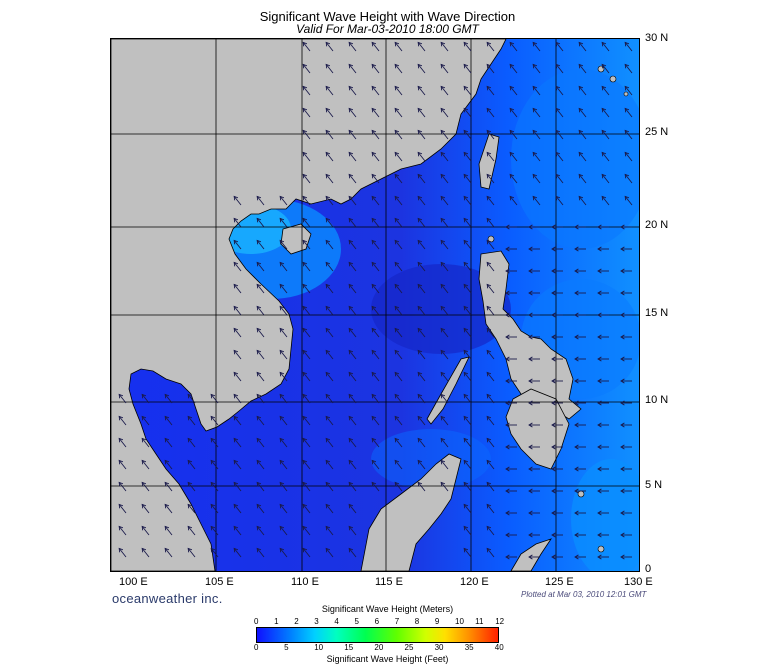 This screenshot has width=775, height=665. I want to click on legend-meters-tick: 12, so click(500, 621).